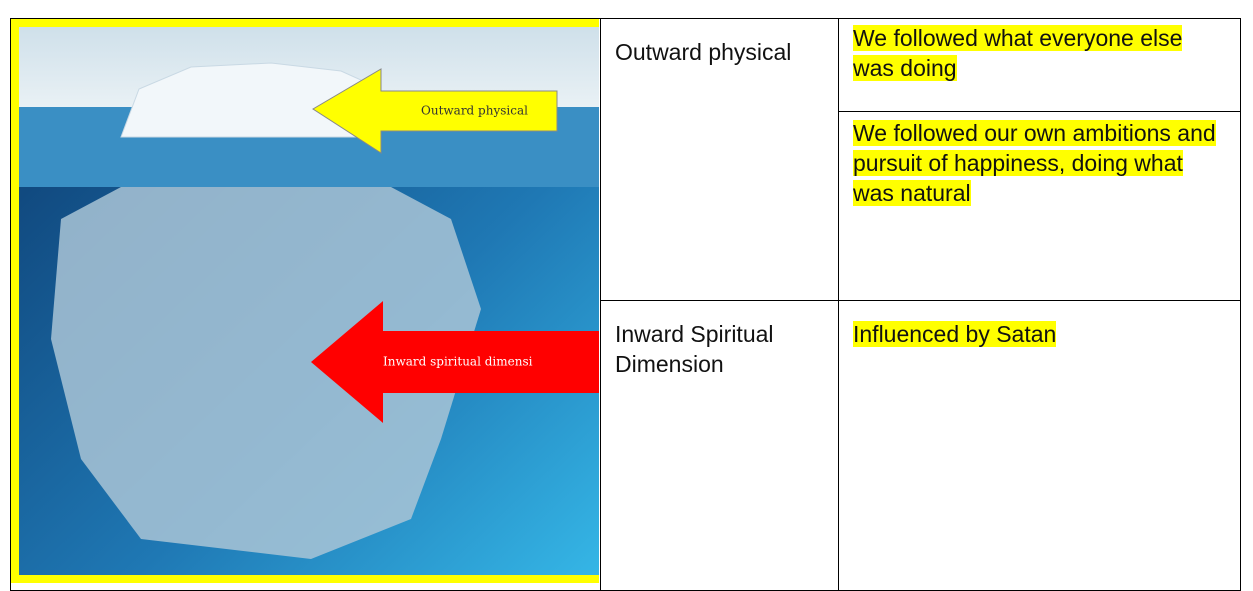  What do you see at coordinates (474, 111) in the screenshot?
I see `image-label: Outward physical` at bounding box center [474, 111].